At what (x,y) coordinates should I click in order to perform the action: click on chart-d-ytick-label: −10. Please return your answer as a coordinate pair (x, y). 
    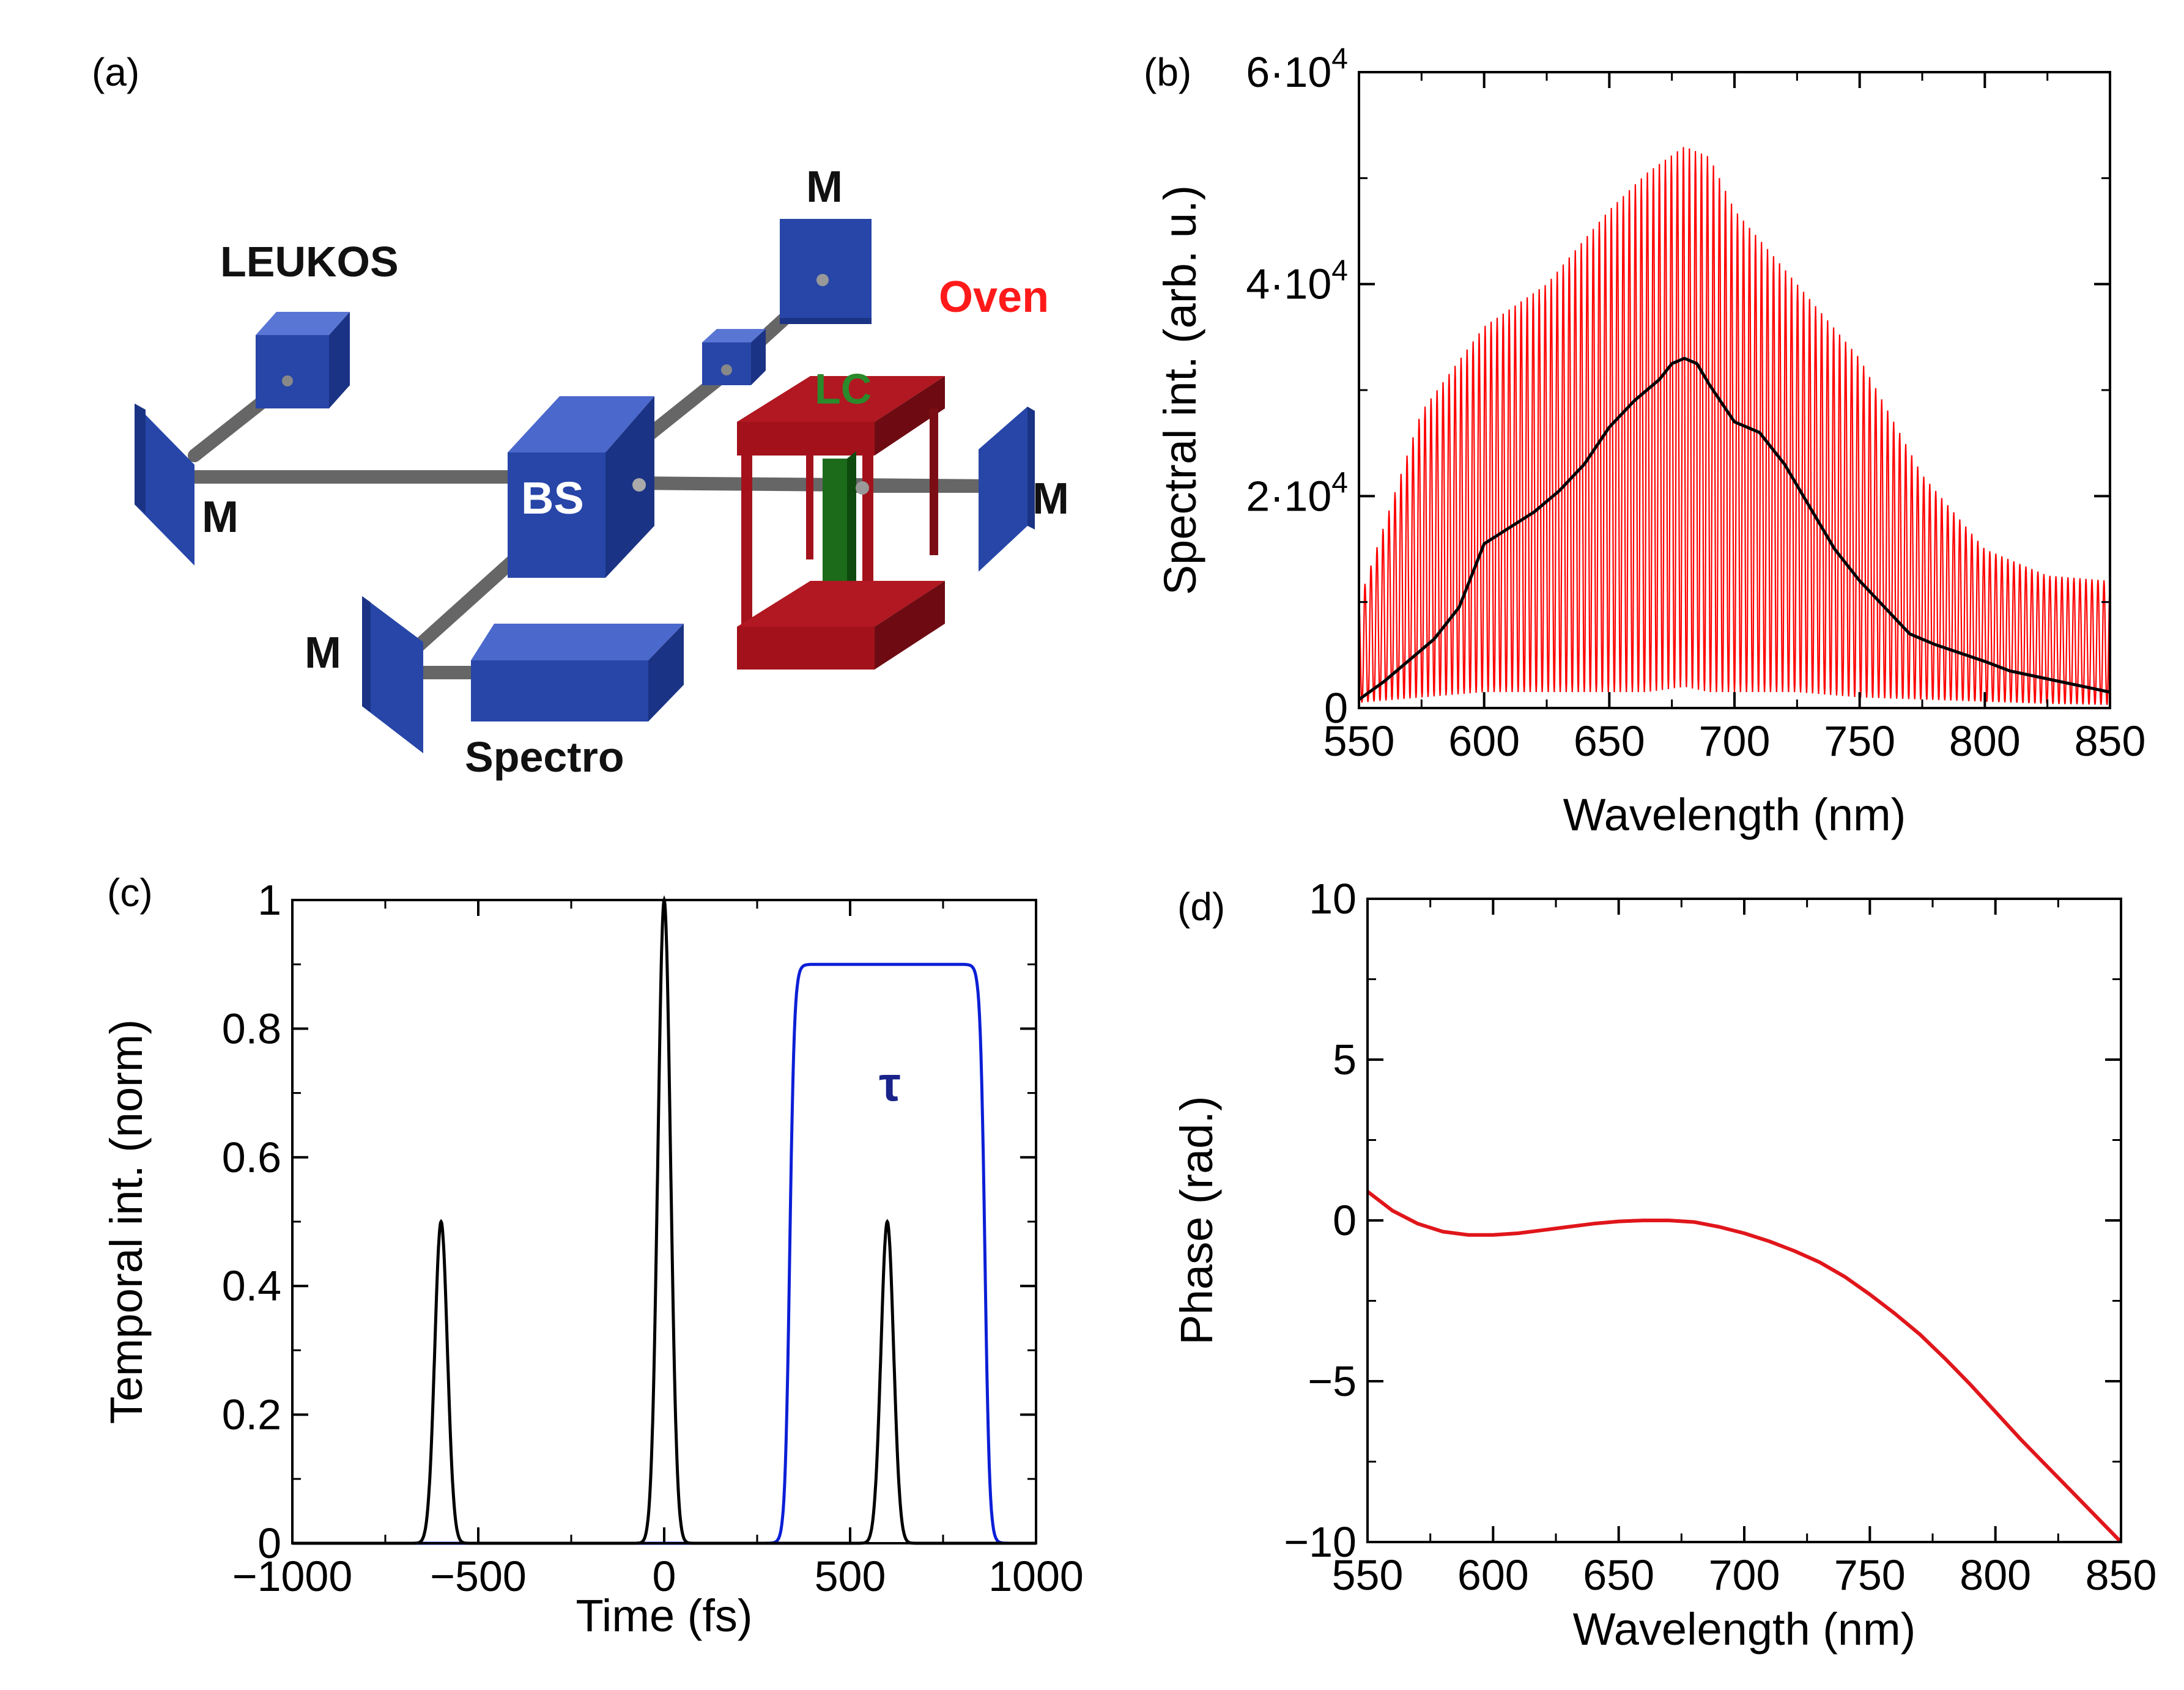
    Looking at the image, I should click on (1320, 1542).